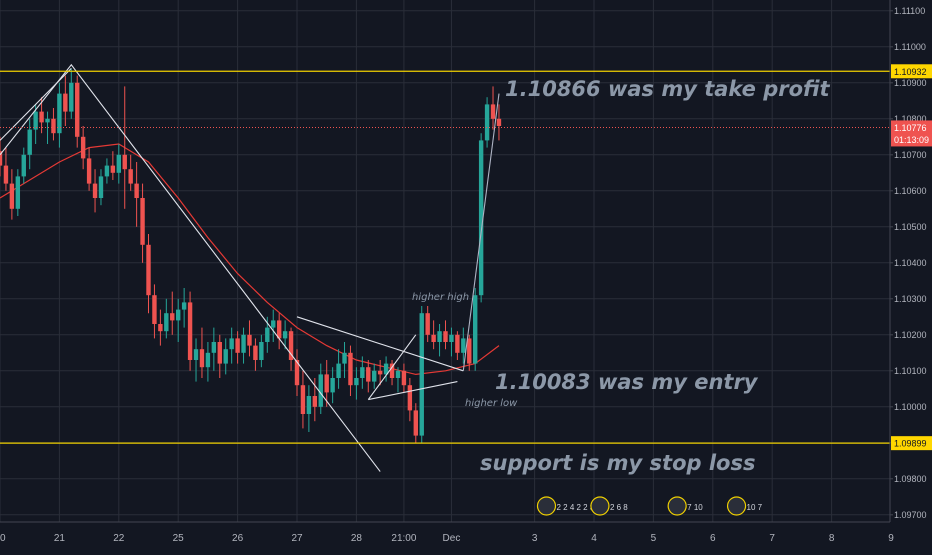 This screenshot has width=932, height=555. Describe the element at coordinates (744, 506) in the screenshot. I see `event-marker: 10 7` at that location.